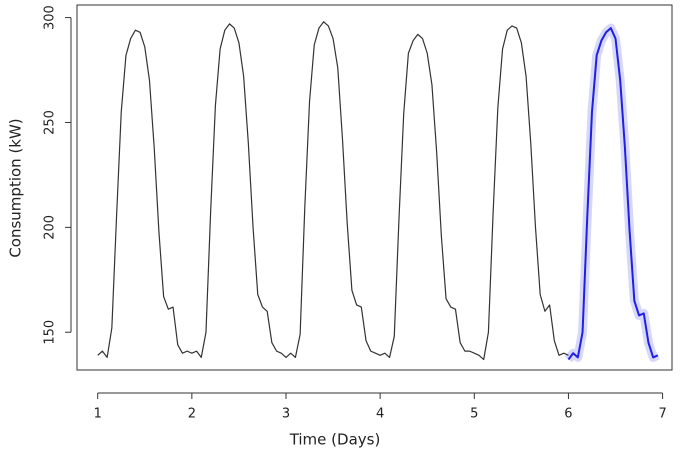  Describe the element at coordinates (335, 440) in the screenshot. I see `x-axis-label: Time (Days)` at that location.